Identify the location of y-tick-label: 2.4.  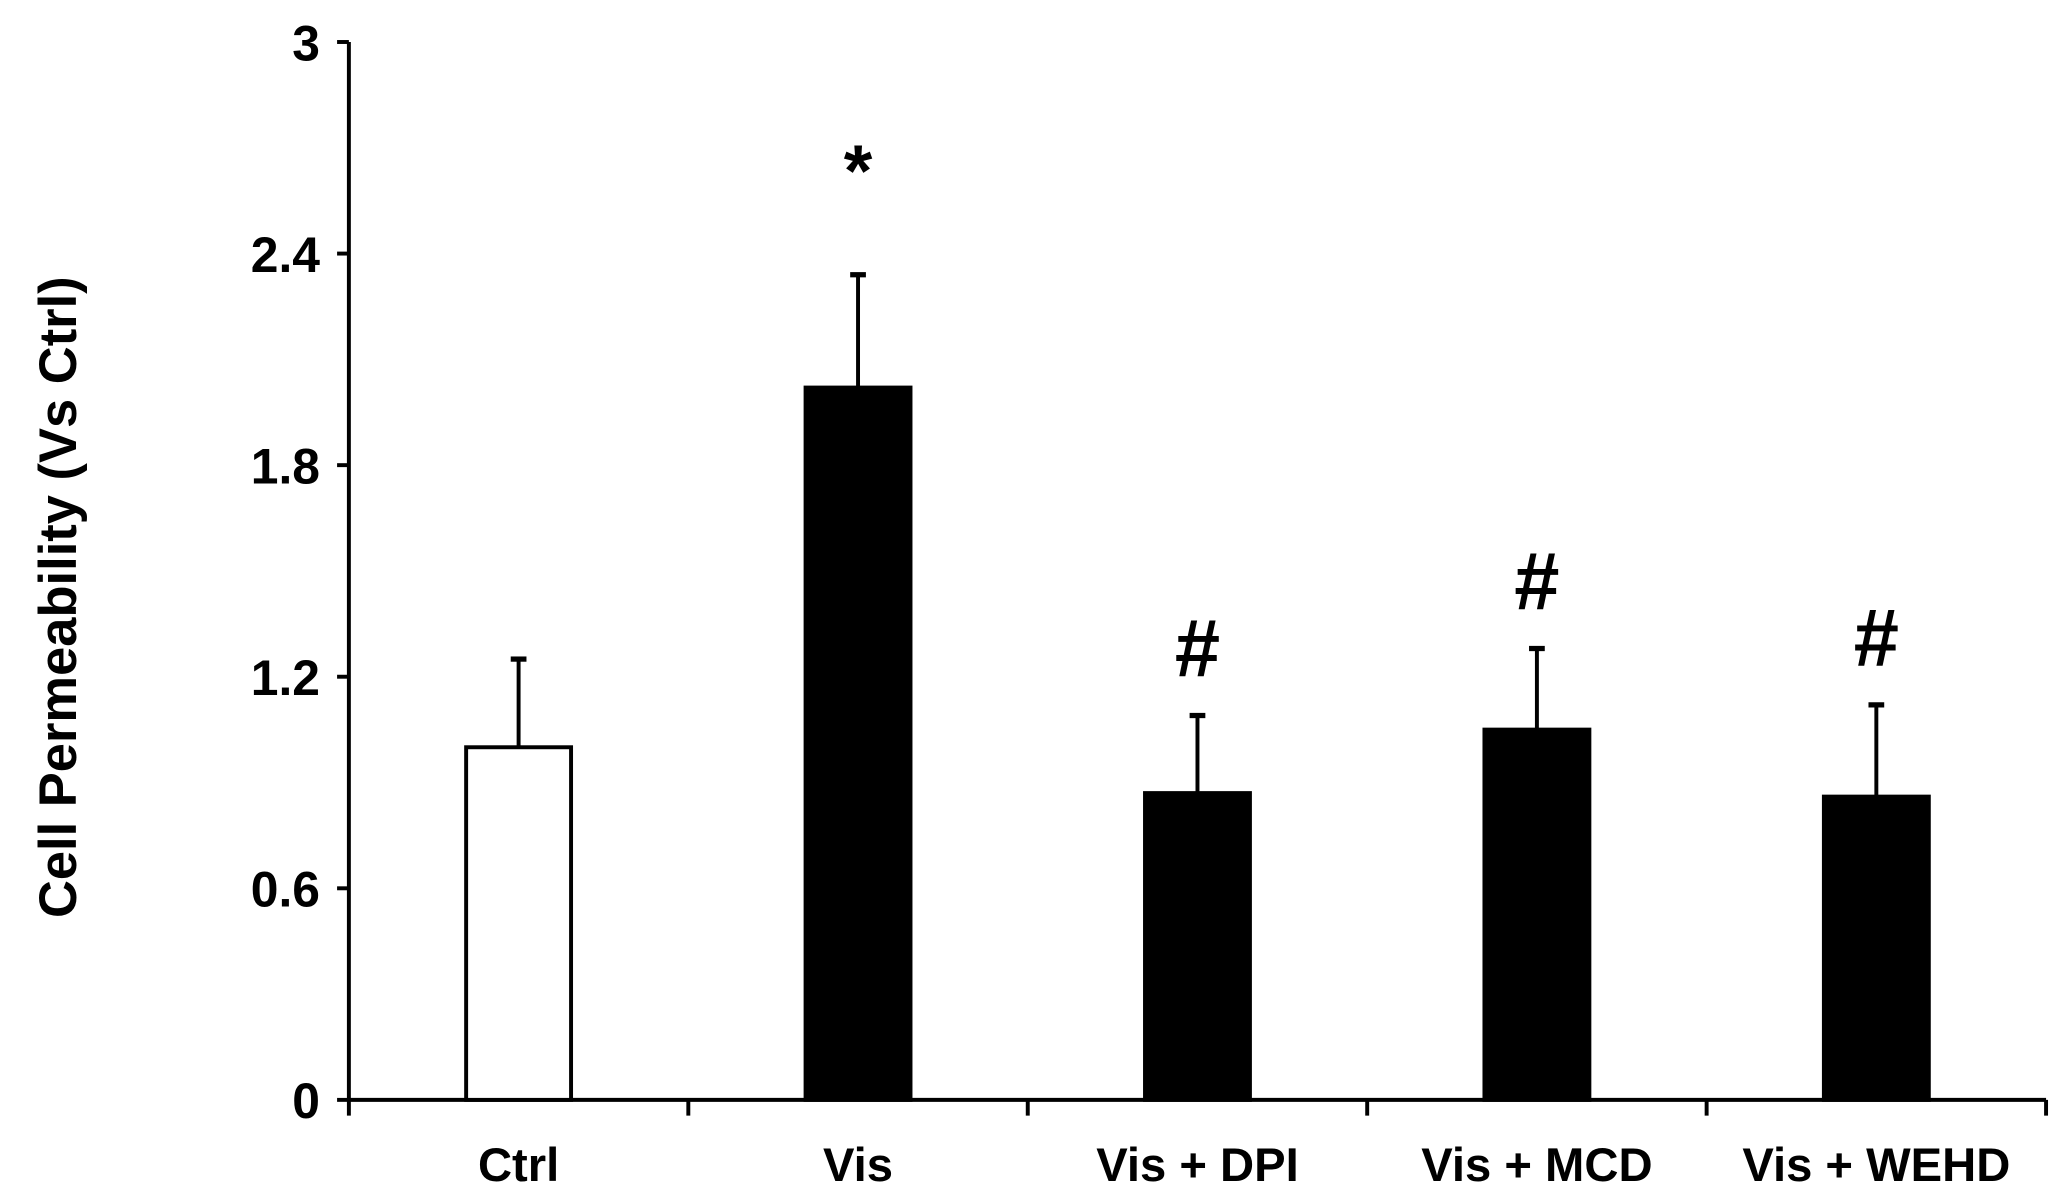
(286, 255).